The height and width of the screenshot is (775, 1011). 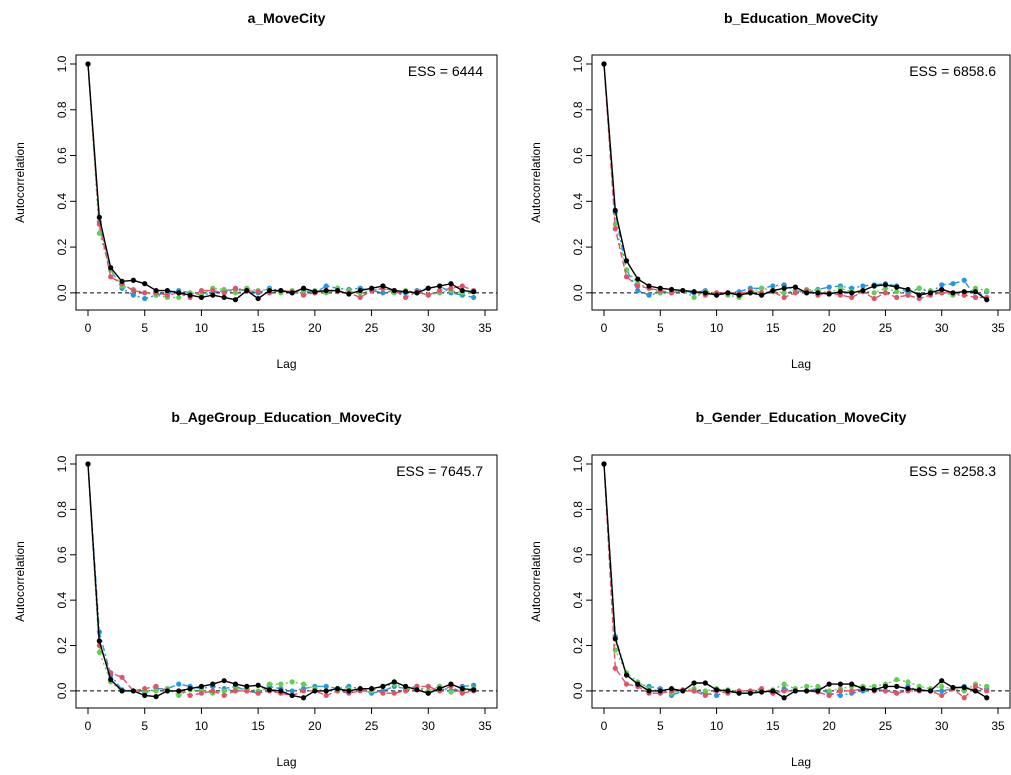 What do you see at coordinates (717, 328) in the screenshot?
I see `x-tick-label: 10` at bounding box center [717, 328].